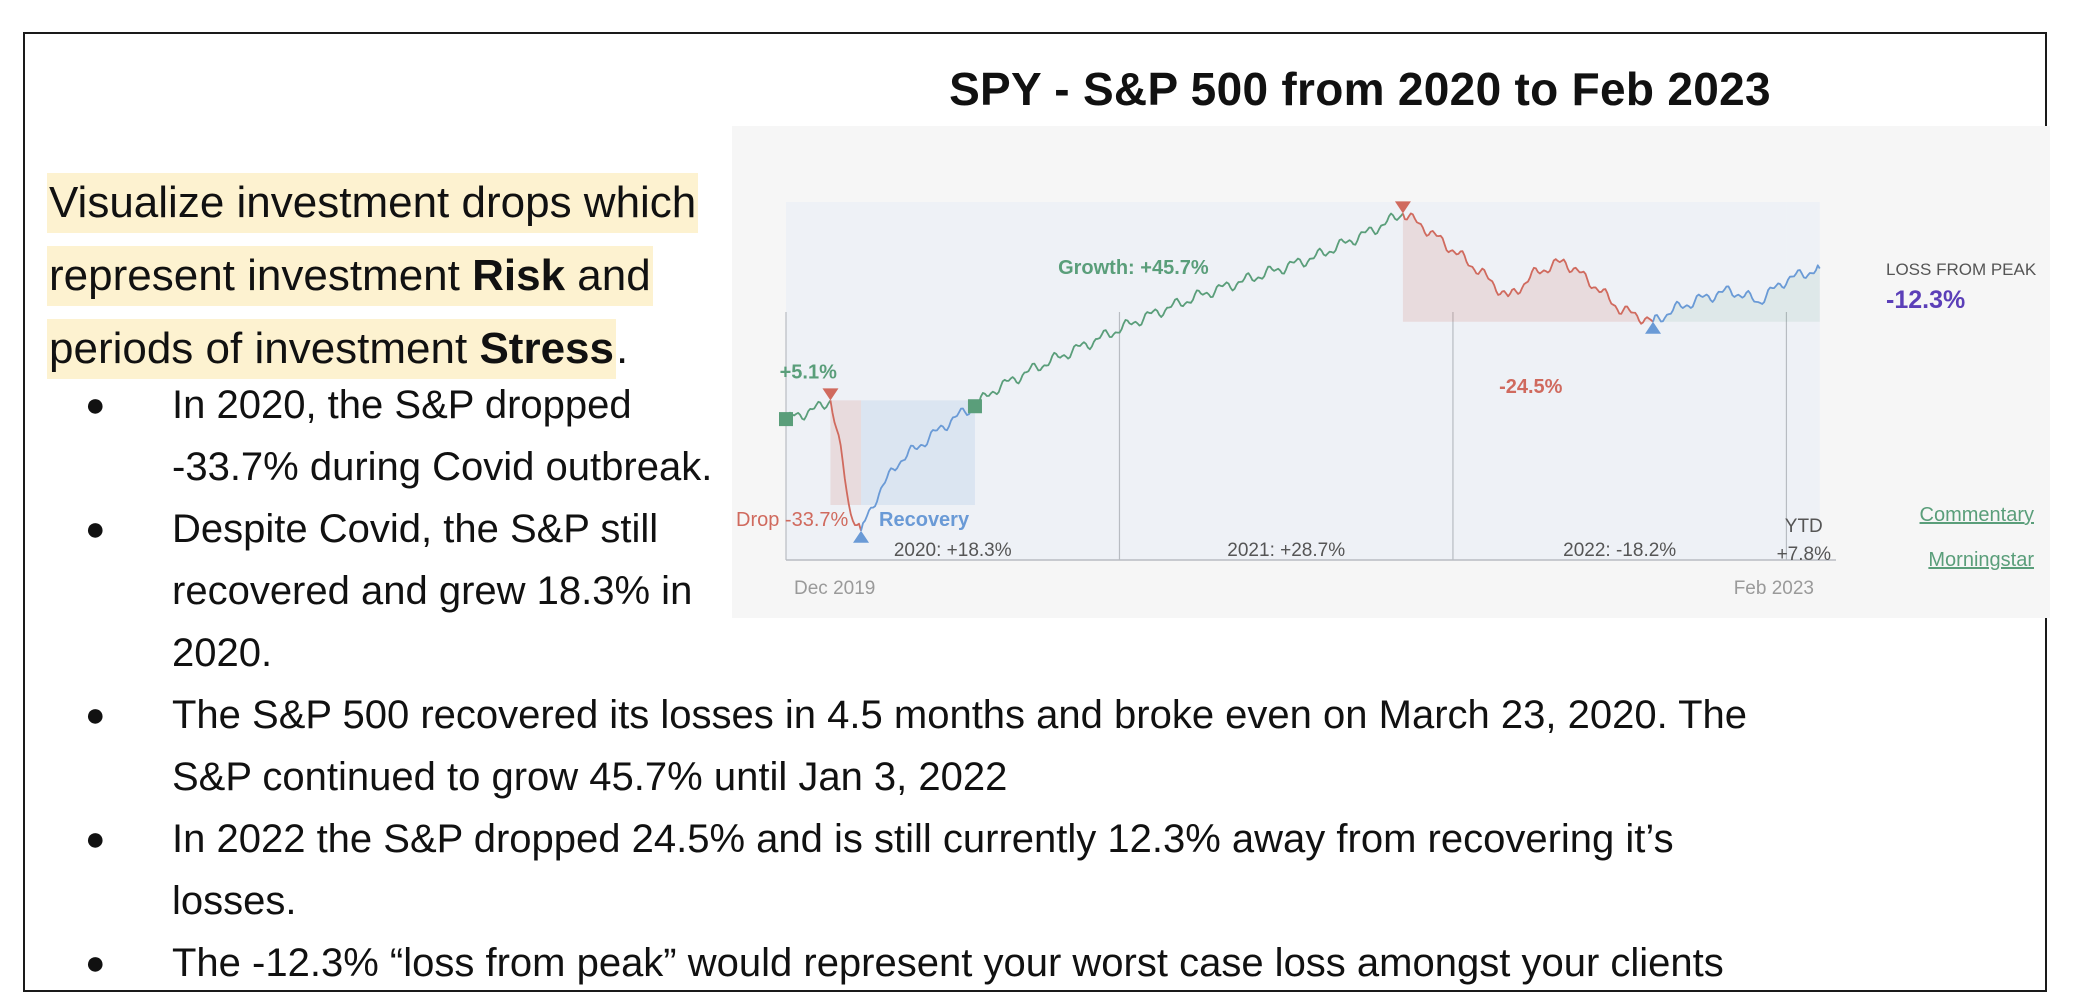 The height and width of the screenshot is (1004, 2074). What do you see at coordinates (953, 550) in the screenshot?
I see `year-label: 2020: +18.3%` at bounding box center [953, 550].